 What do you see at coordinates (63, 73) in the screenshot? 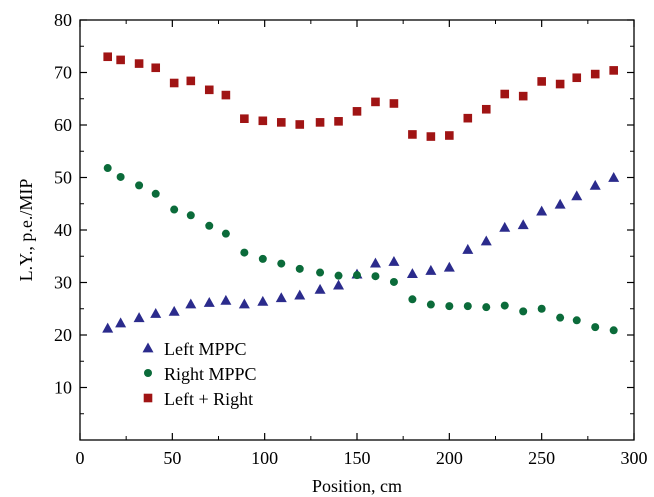
I see `y-tick-label: 70` at bounding box center [63, 73].